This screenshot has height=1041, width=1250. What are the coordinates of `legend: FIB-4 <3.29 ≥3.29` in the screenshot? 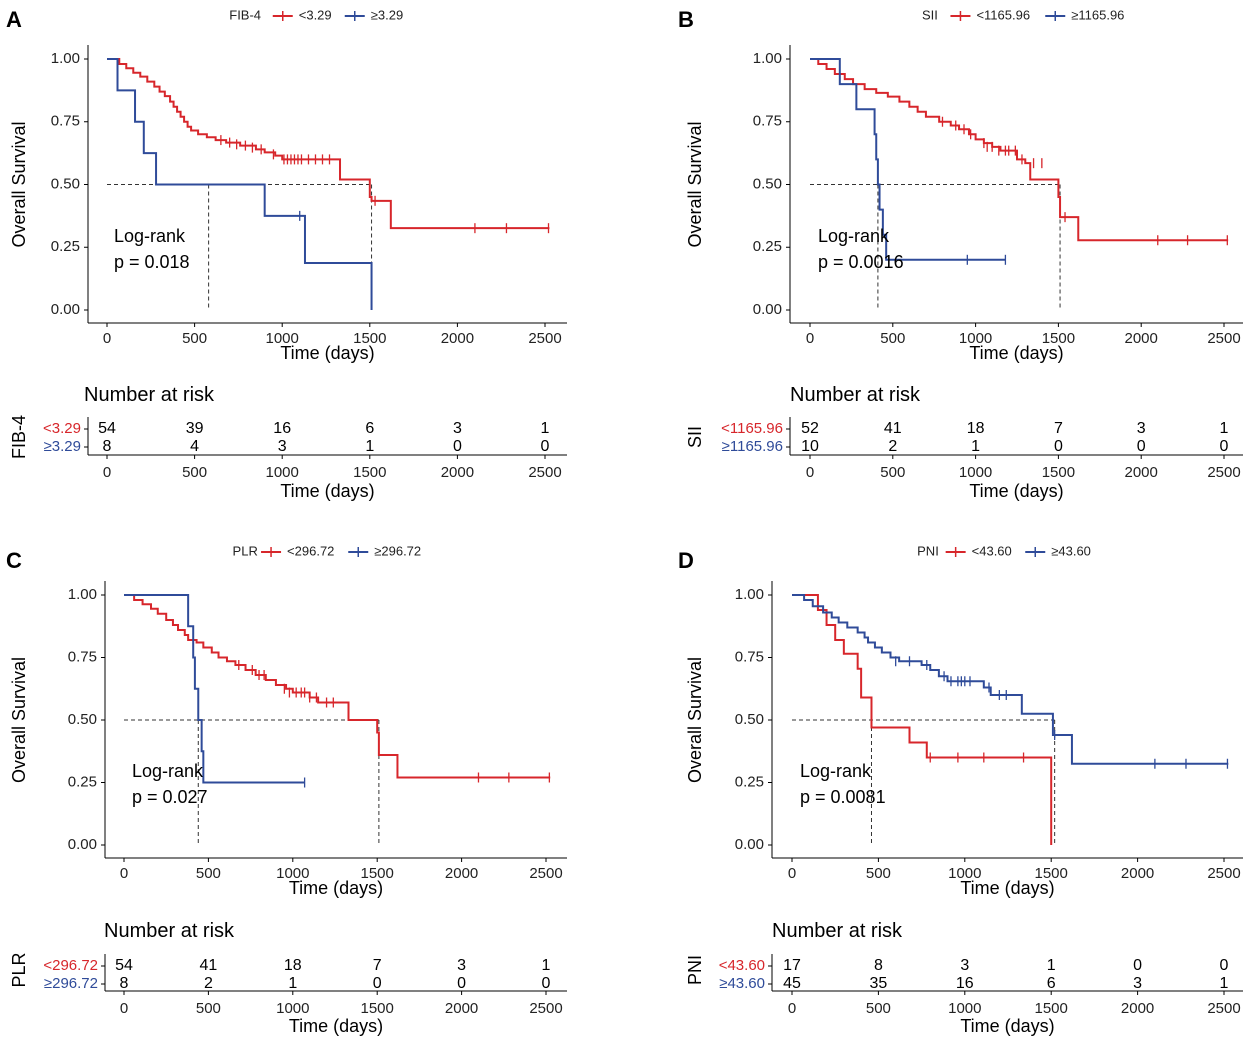 It's located at (316, 14).